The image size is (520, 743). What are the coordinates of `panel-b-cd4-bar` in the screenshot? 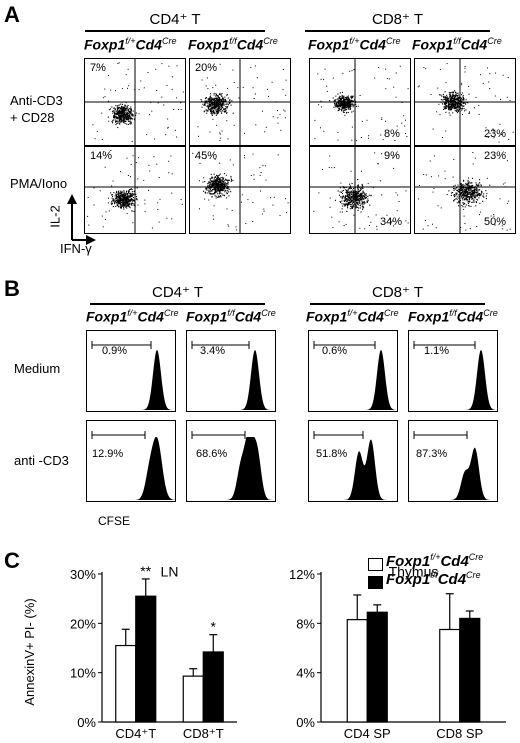 It's located at (177, 304).